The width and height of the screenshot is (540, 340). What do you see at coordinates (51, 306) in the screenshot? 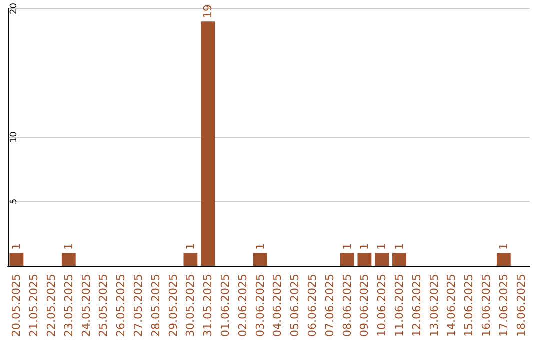
I see `x-tick-label: 22.05.2025` at bounding box center [51, 306].